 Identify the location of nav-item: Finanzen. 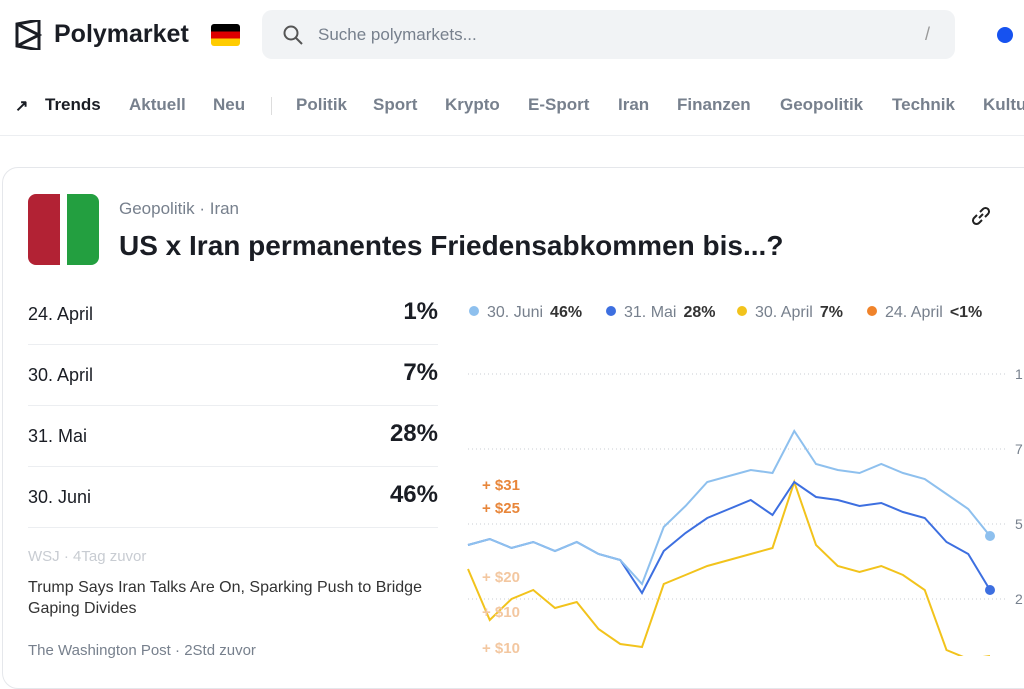
(714, 104).